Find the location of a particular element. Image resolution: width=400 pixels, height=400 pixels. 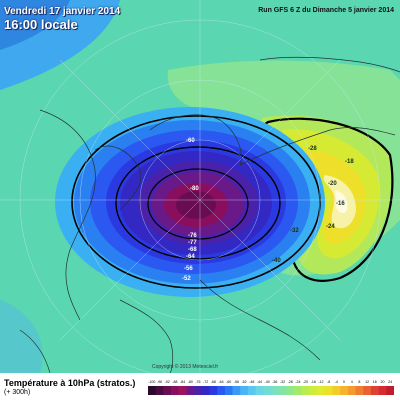

legend-tick-label: 8 is located at coordinates (359, 382).